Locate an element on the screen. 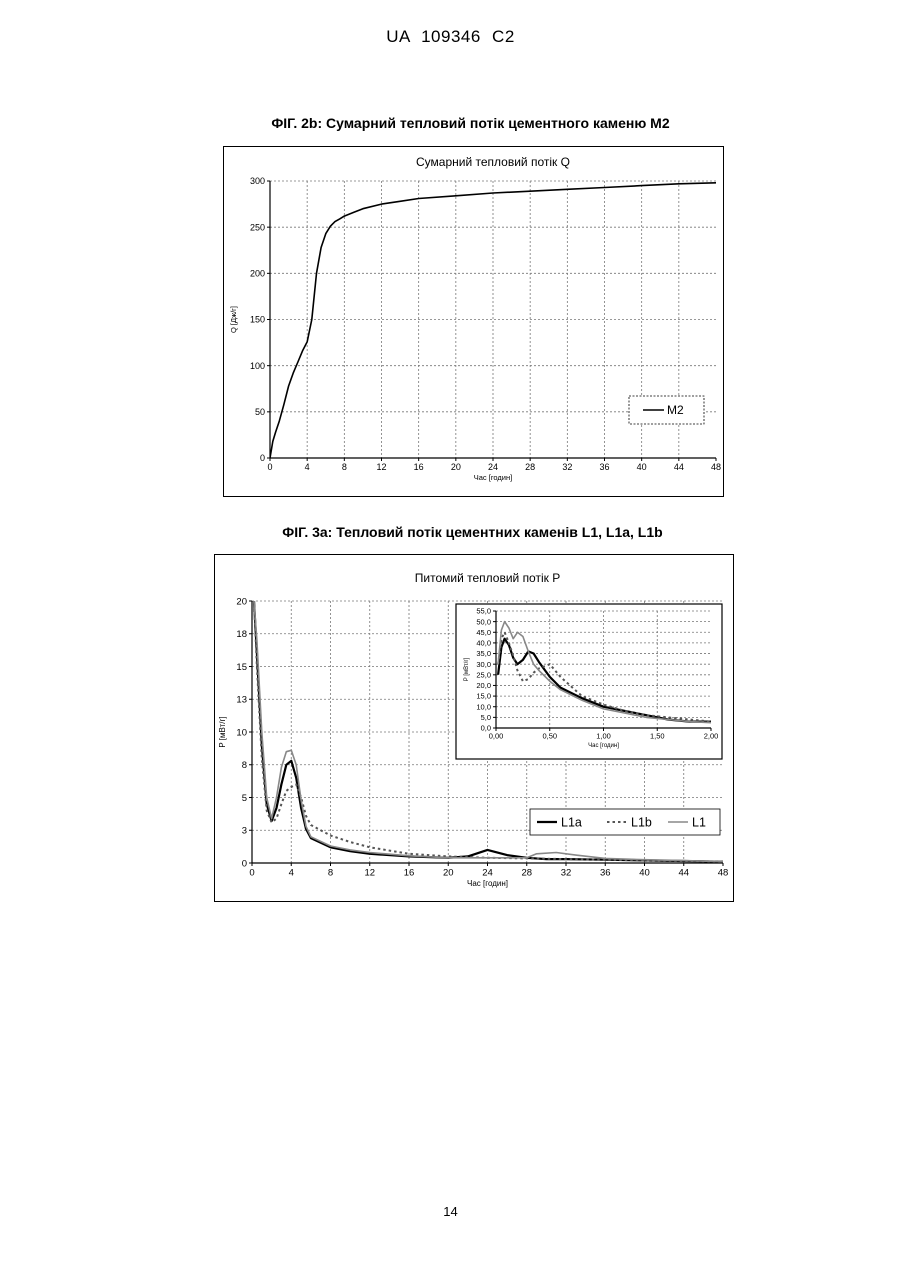 This screenshot has height=1273, width=901. legend-label-l1: L1 is located at coordinates (699, 823).